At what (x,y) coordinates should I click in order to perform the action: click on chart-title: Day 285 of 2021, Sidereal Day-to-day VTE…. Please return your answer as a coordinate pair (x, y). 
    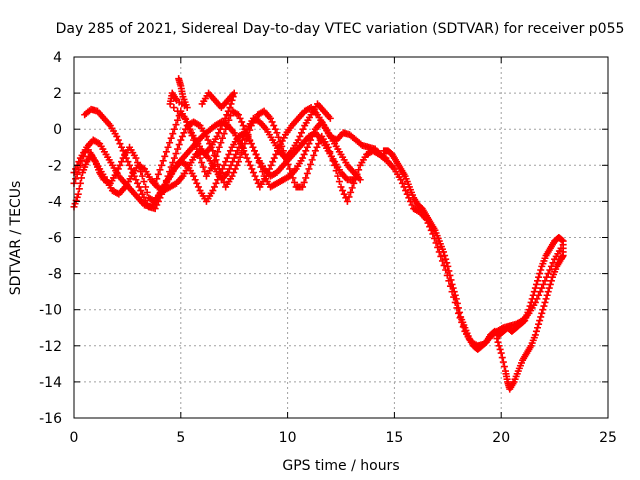
    Looking at the image, I should click on (340, 29).